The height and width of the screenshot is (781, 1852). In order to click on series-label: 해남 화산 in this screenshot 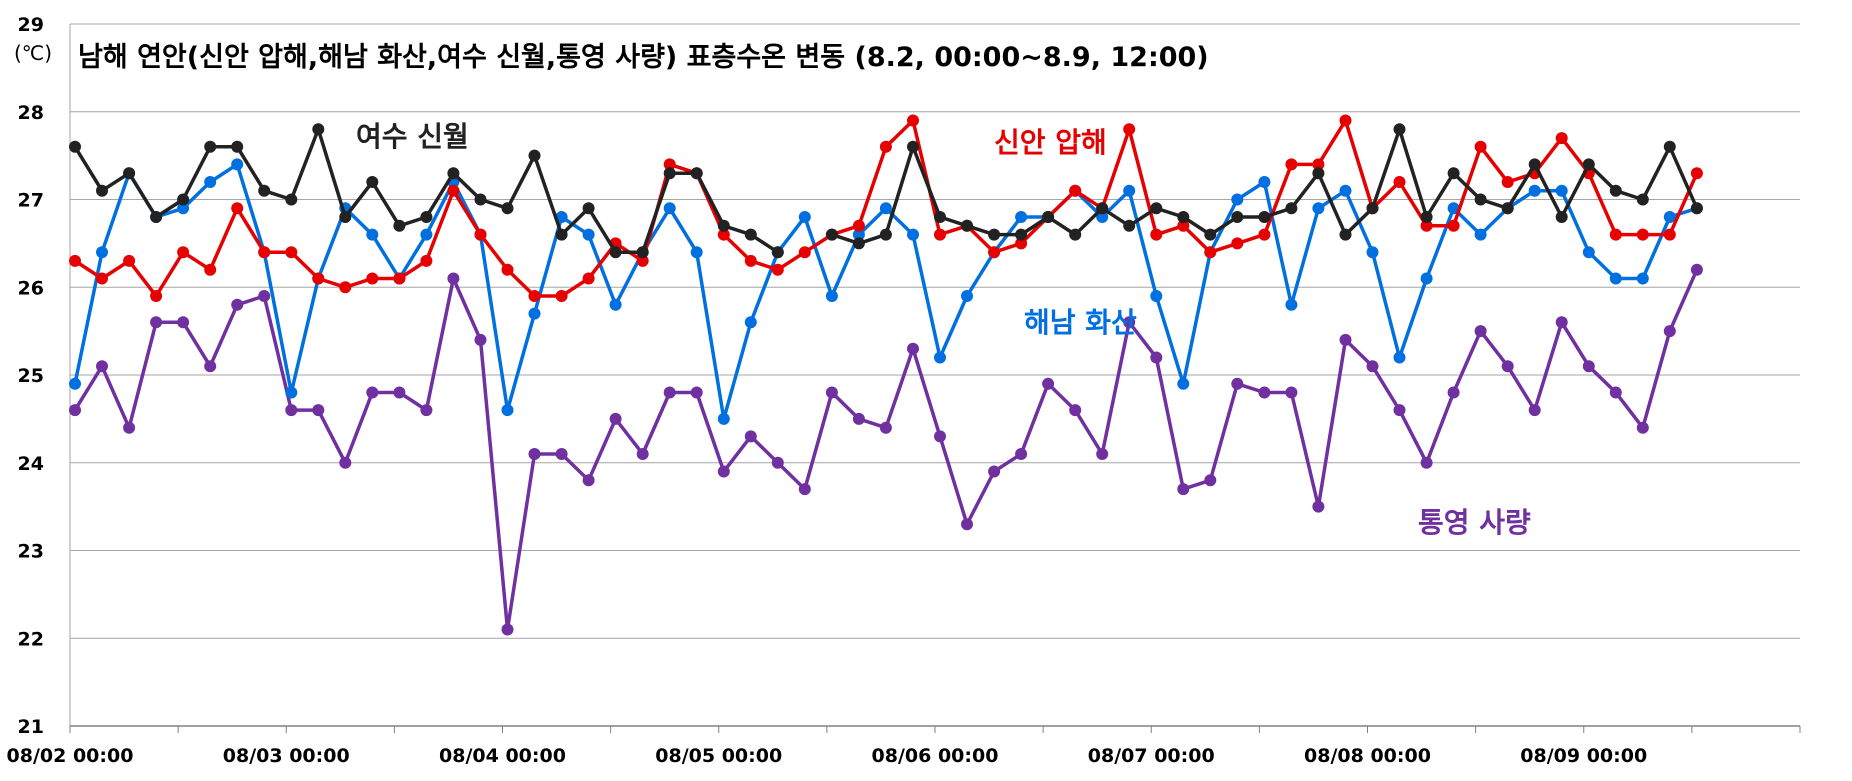, I will do `click(1080, 322)`.